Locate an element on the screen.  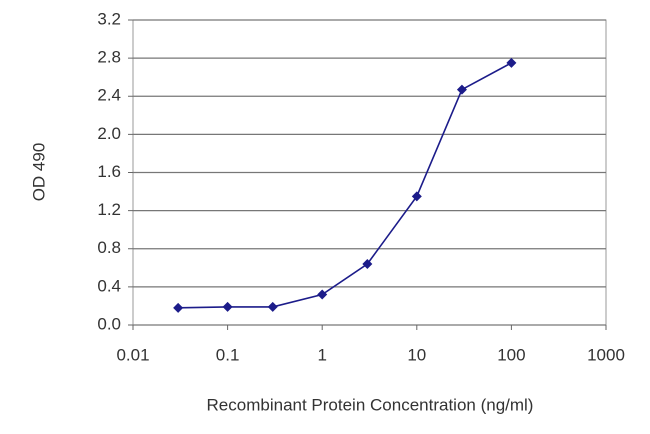
y-tick-label: 3.2 is located at coordinates (109, 18).